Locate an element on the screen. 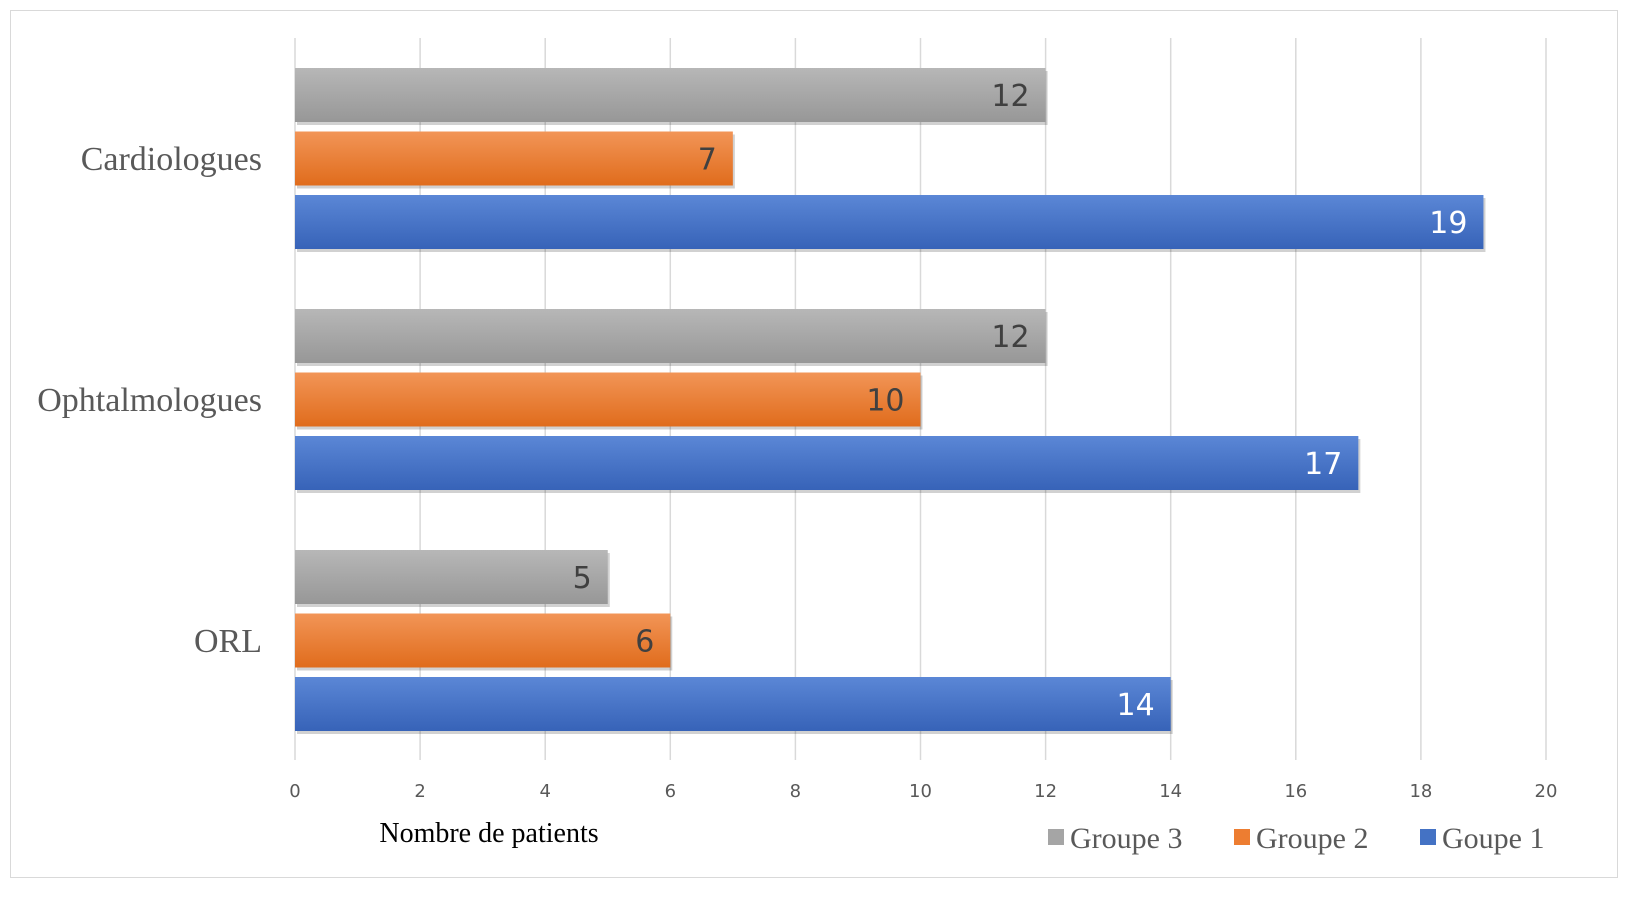 The width and height of the screenshot is (1630, 914). bar-groupe-3-cardiologues is located at coordinates (670, 95).